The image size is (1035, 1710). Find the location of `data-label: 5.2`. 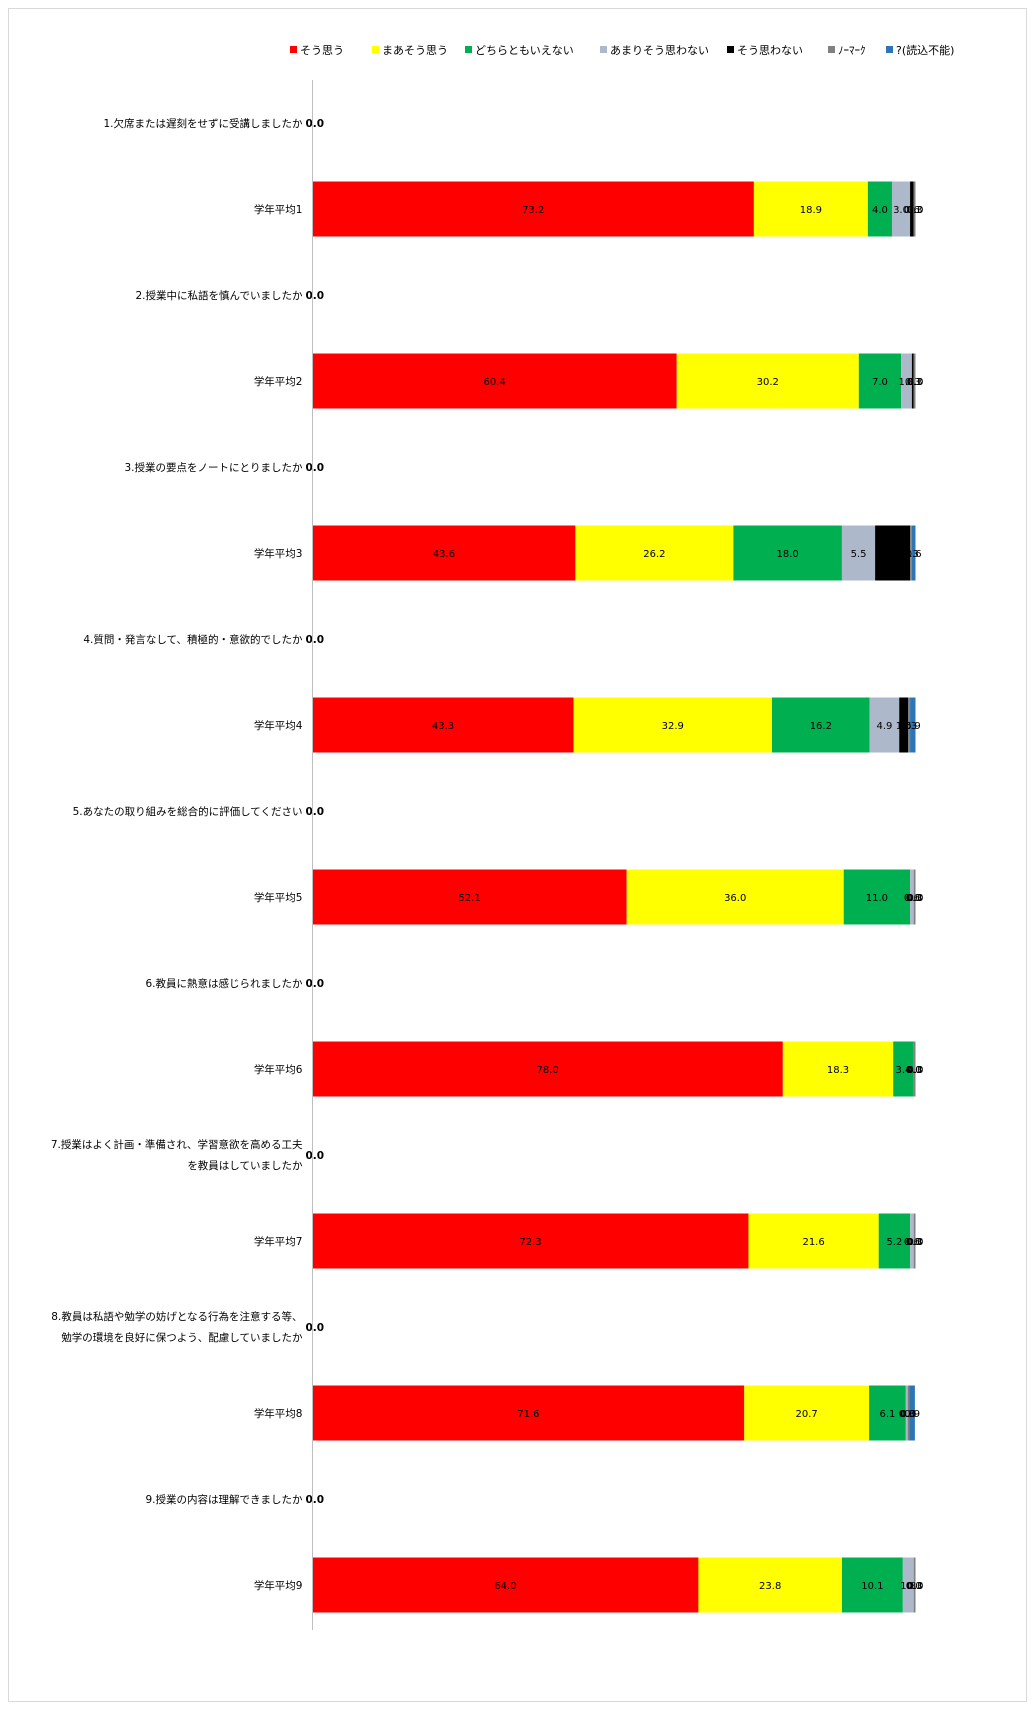

data-label: 5.2 is located at coordinates (894, 1242).